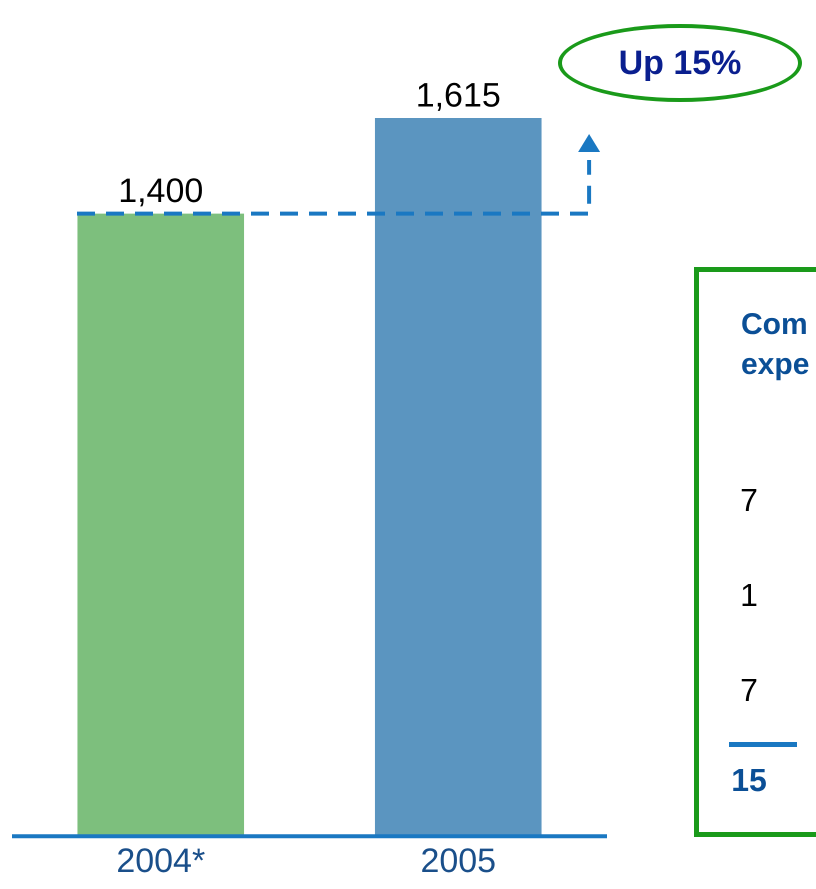 This screenshot has height=889, width=816. Describe the element at coordinates (680, 63) in the screenshot. I see `text: Up 15%` at that location.